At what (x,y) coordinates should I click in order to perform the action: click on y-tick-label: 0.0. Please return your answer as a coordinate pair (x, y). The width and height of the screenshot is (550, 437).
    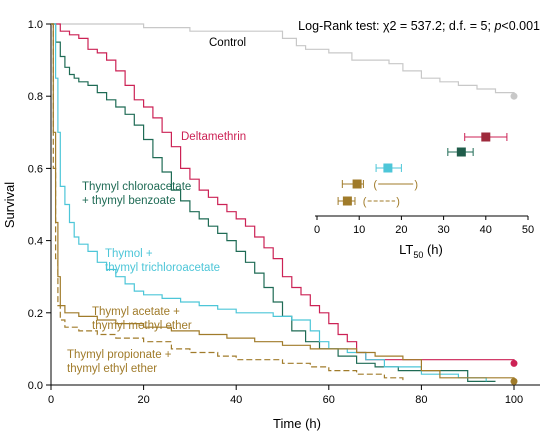
    Looking at the image, I should click on (35, 386).